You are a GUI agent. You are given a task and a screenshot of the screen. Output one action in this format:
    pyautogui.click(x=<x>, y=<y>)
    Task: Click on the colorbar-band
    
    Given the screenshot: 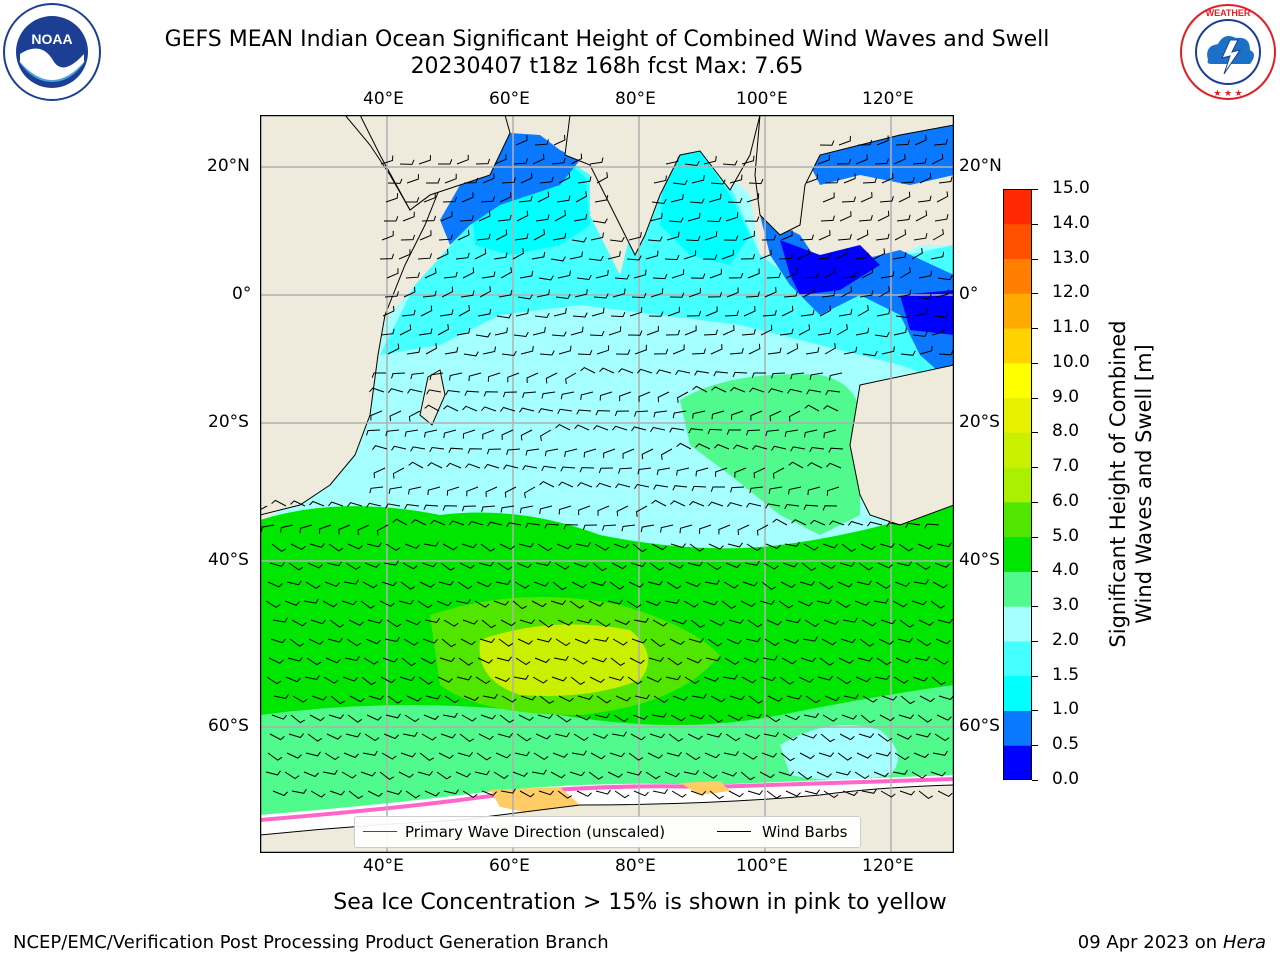 What is the action you would take?
    pyautogui.click(x=1017, y=485)
    